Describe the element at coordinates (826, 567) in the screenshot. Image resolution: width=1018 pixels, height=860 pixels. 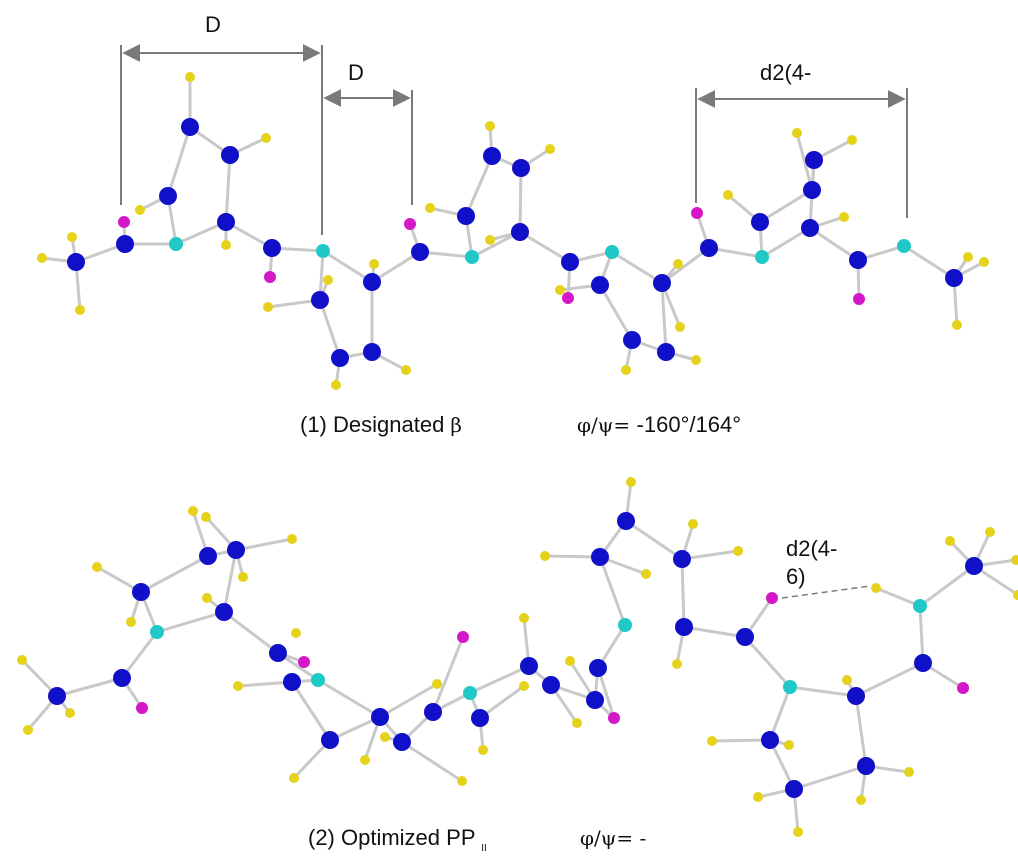
I see `bottom-dimension-d2: d2(4- 6)` at that location.